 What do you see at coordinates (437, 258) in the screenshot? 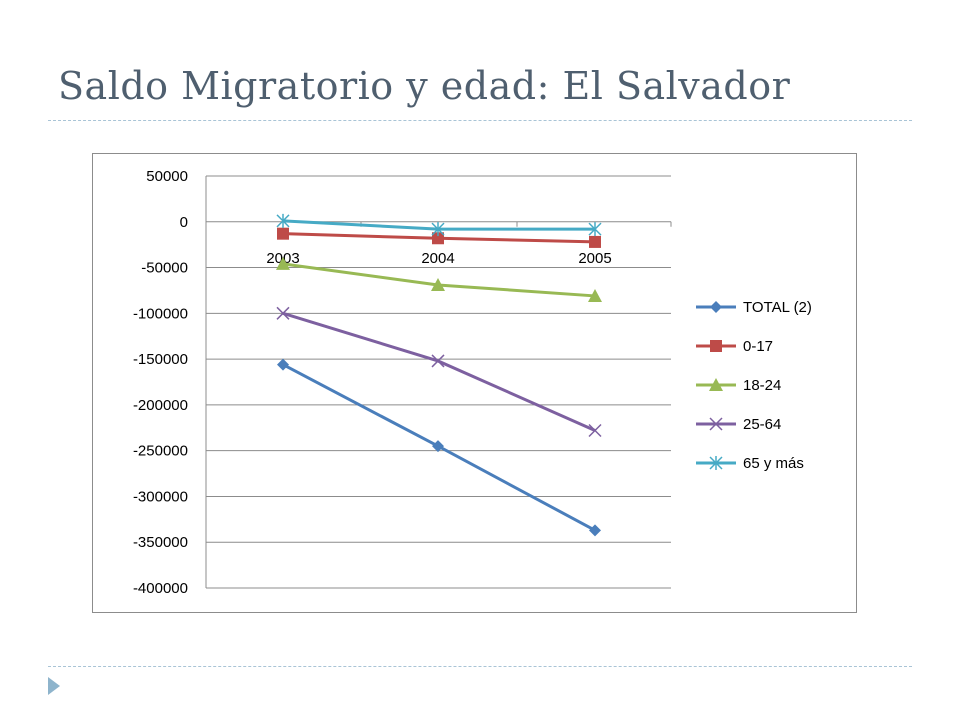
I see `x-tick-label: 2004` at bounding box center [437, 258].